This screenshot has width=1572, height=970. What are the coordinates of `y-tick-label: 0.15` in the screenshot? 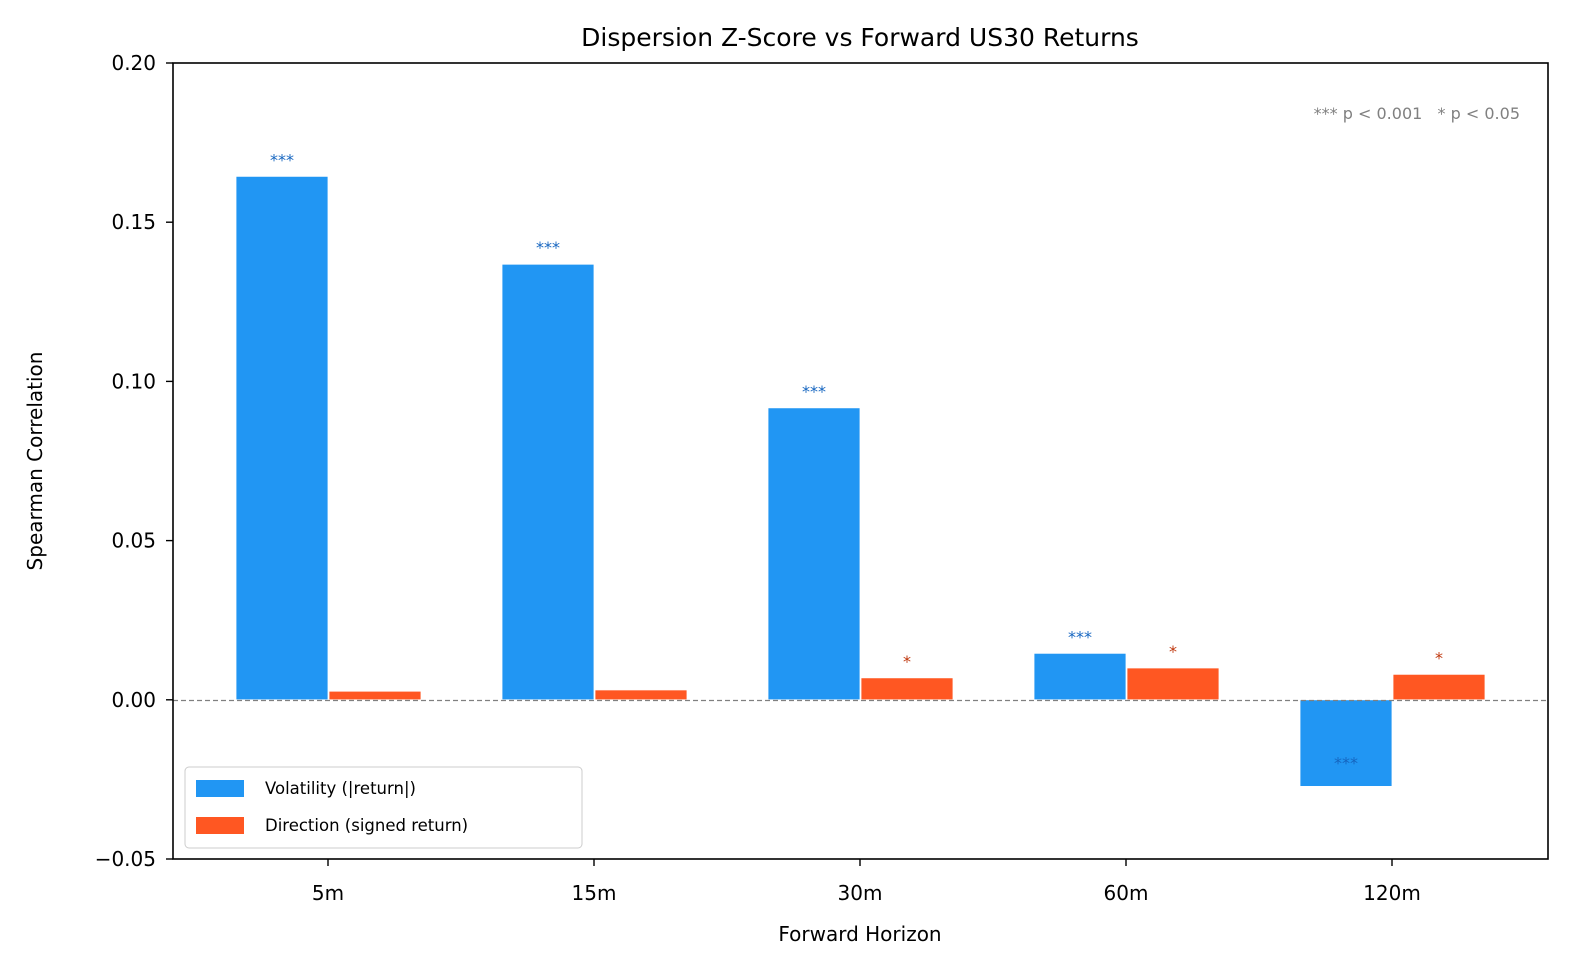 It's located at (133, 222).